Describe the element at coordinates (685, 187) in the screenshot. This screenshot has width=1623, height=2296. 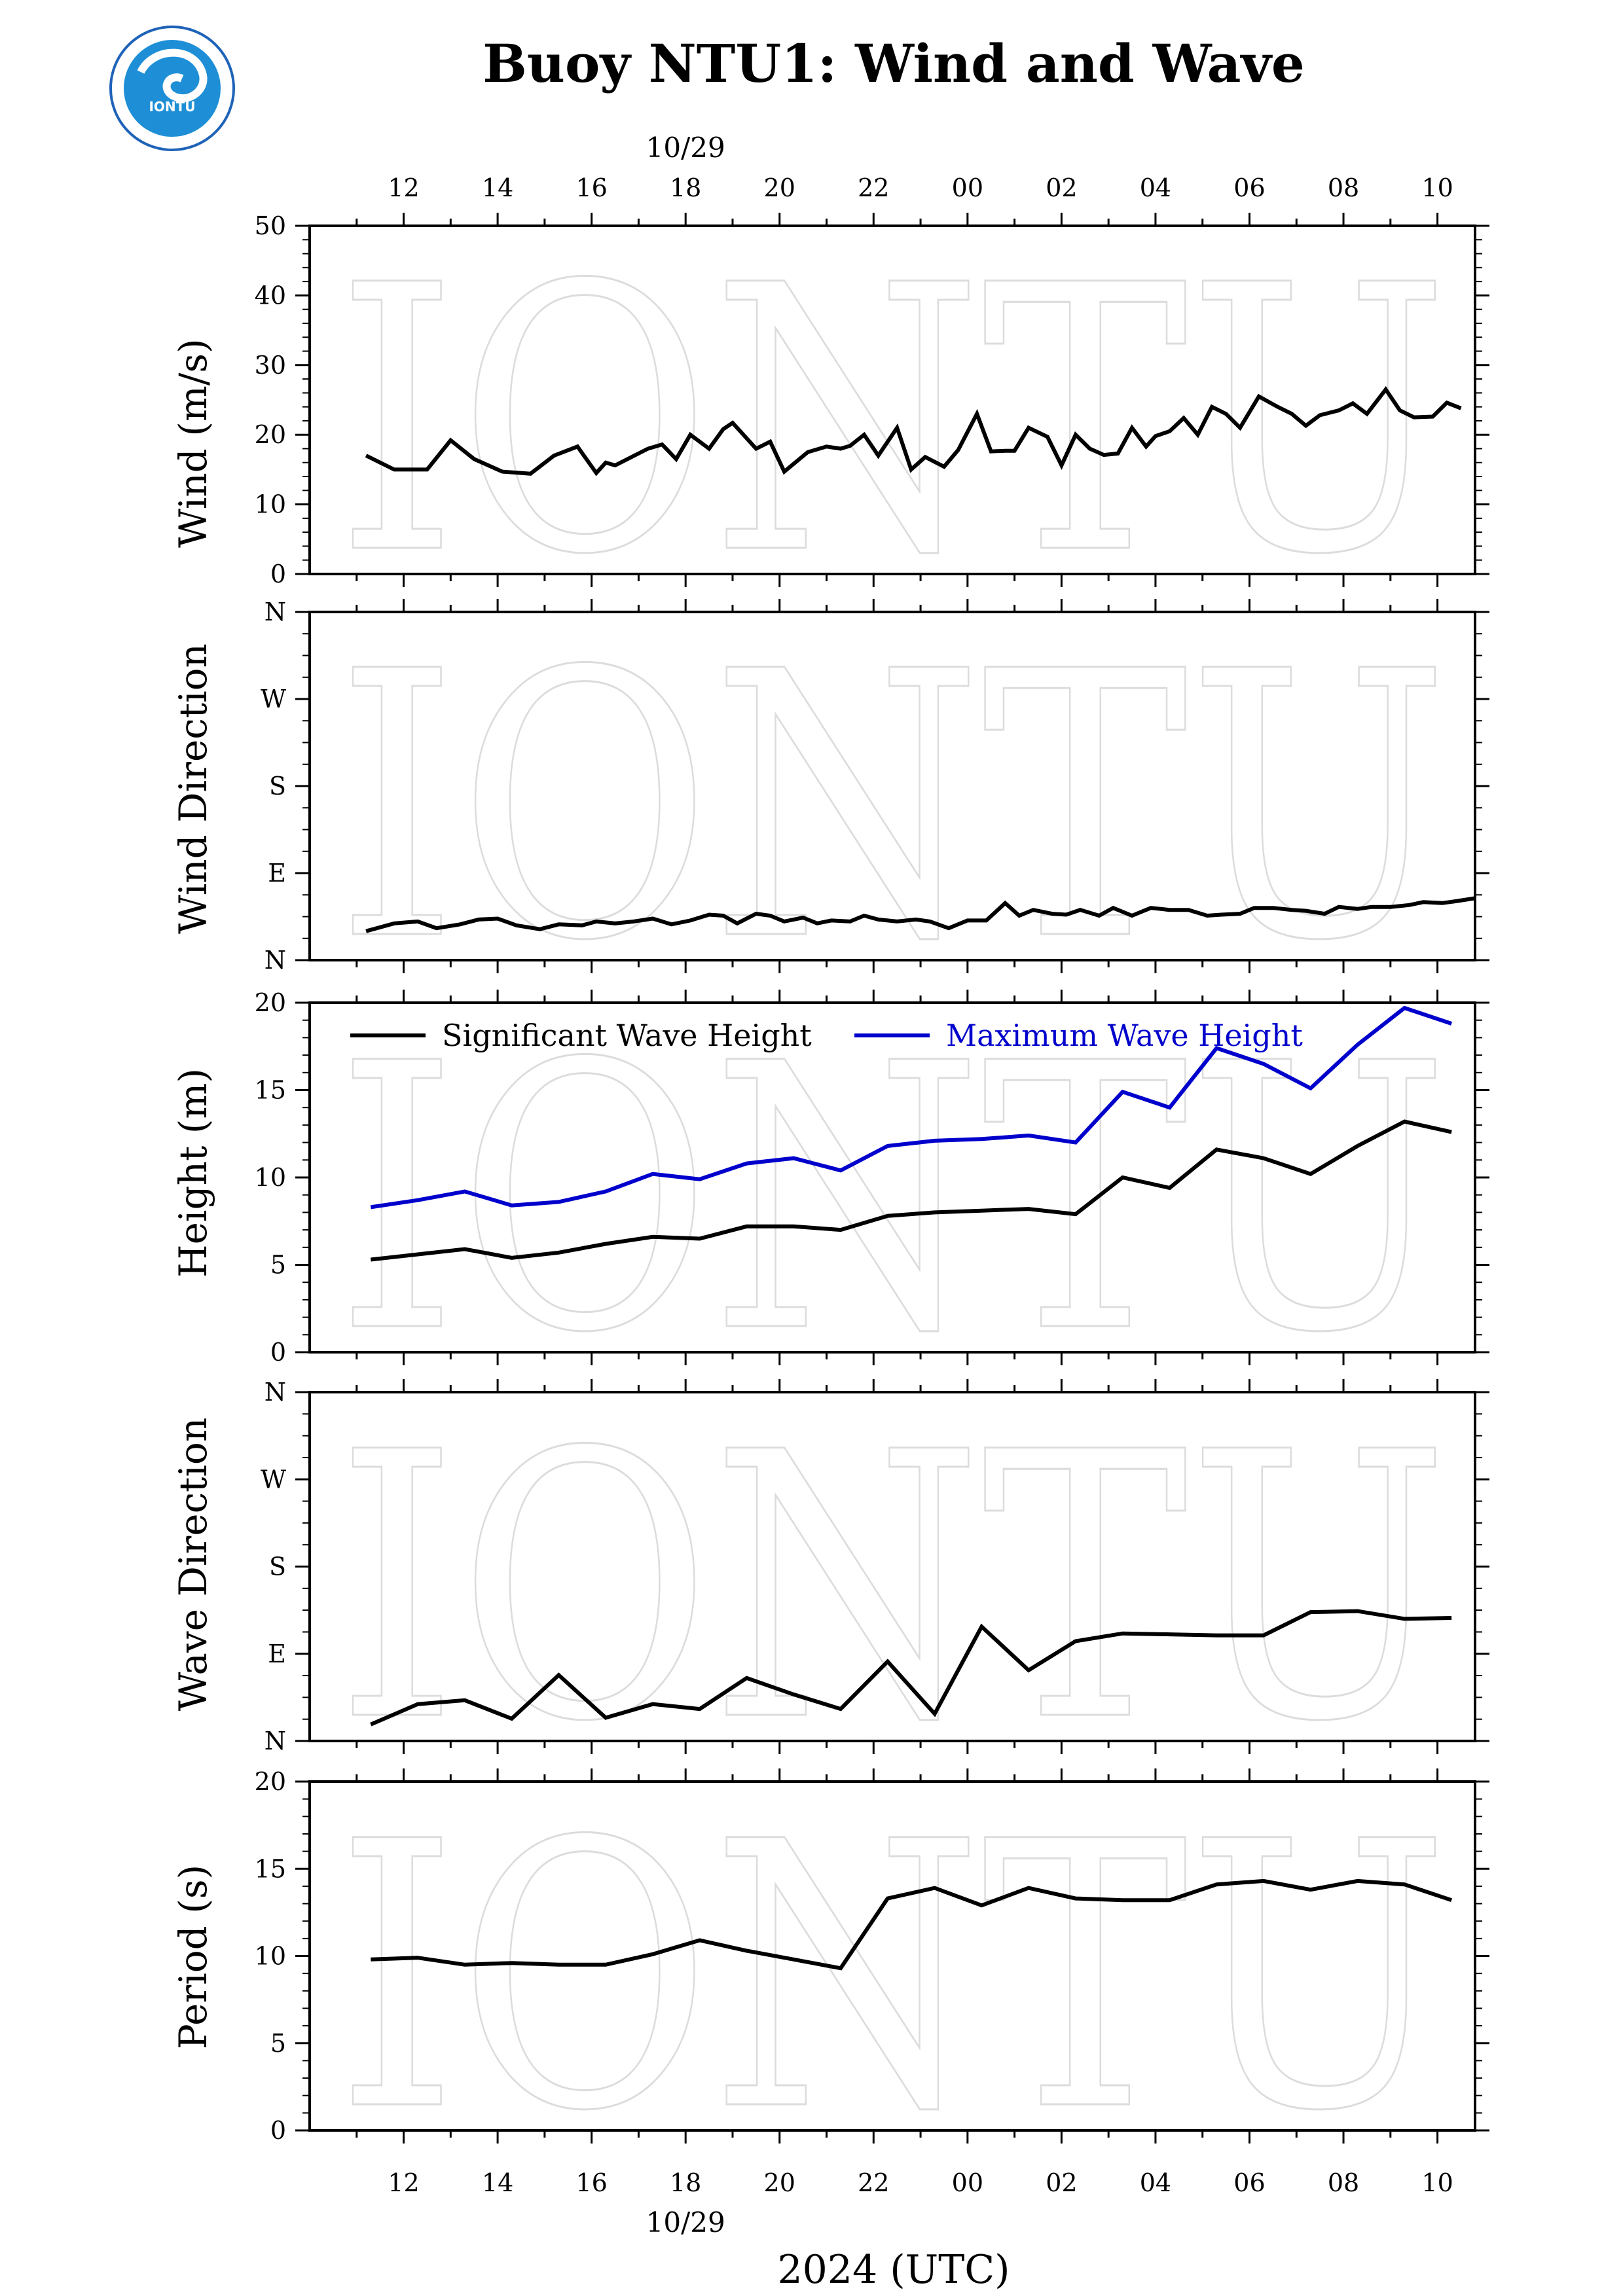
I see `top-hour-tick-label: 18` at that location.